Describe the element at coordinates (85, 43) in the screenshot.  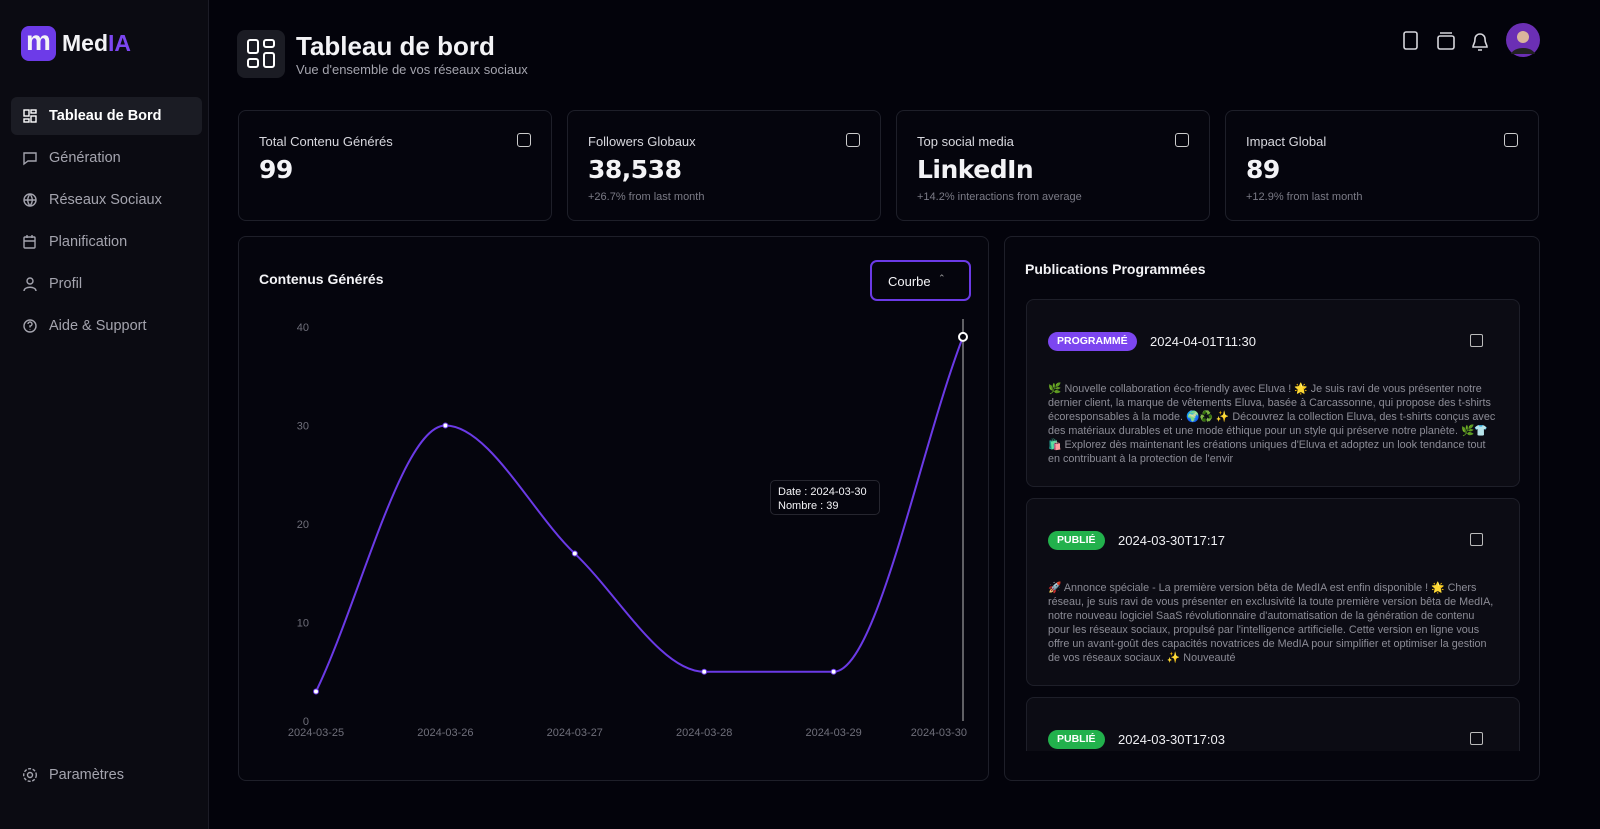
I see `logo-text: Med` at that location.